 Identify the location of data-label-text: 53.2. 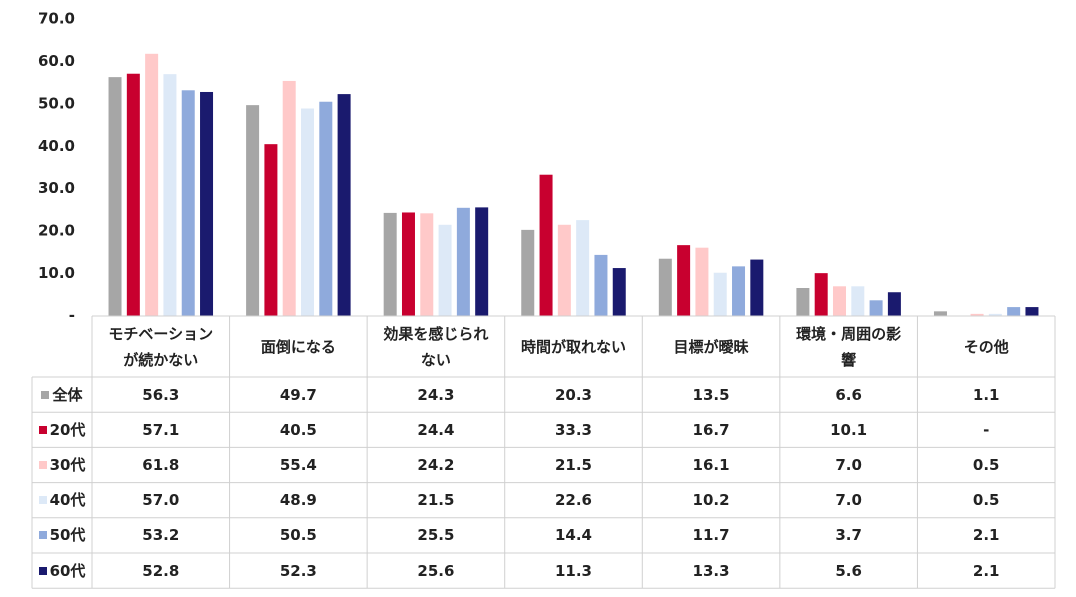
(161, 535).